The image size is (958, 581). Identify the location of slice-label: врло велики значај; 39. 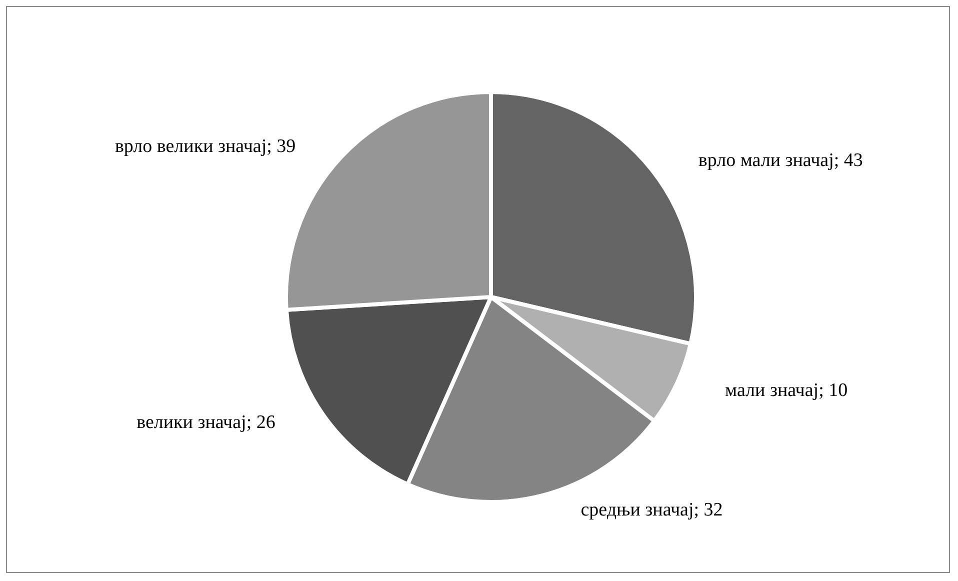
(205, 146).